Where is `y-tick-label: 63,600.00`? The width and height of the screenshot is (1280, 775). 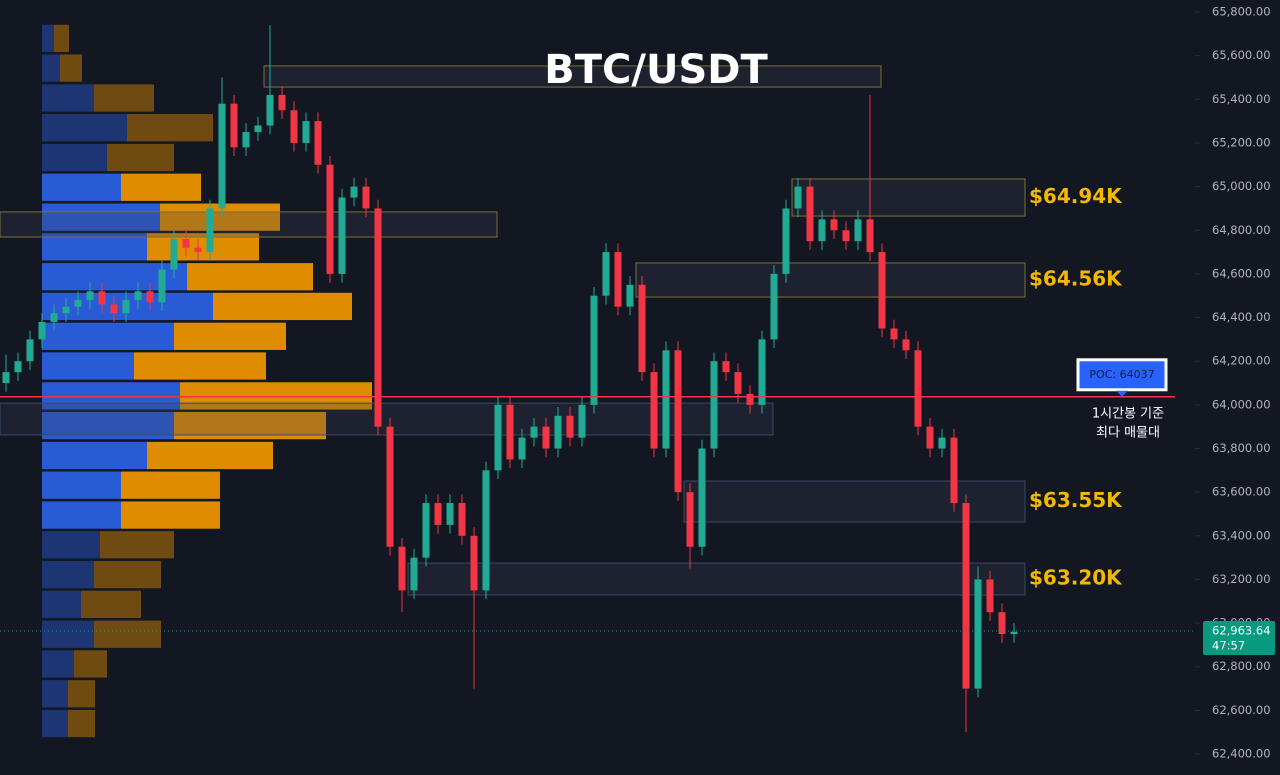 y-tick-label: 63,600.00 is located at coordinates (1241, 492).